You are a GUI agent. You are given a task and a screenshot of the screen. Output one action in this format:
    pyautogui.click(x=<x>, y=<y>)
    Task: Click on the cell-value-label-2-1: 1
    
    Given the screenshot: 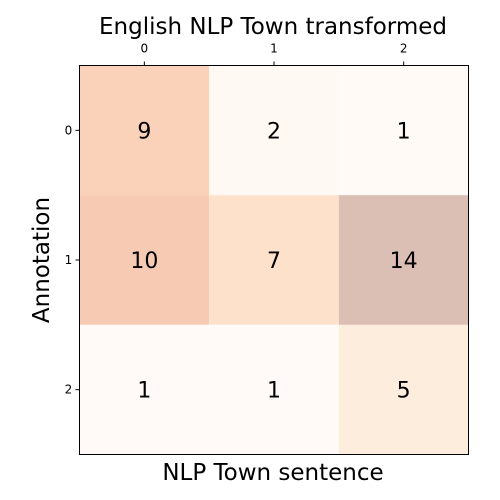 What is the action you would take?
    pyautogui.click(x=274, y=391)
    